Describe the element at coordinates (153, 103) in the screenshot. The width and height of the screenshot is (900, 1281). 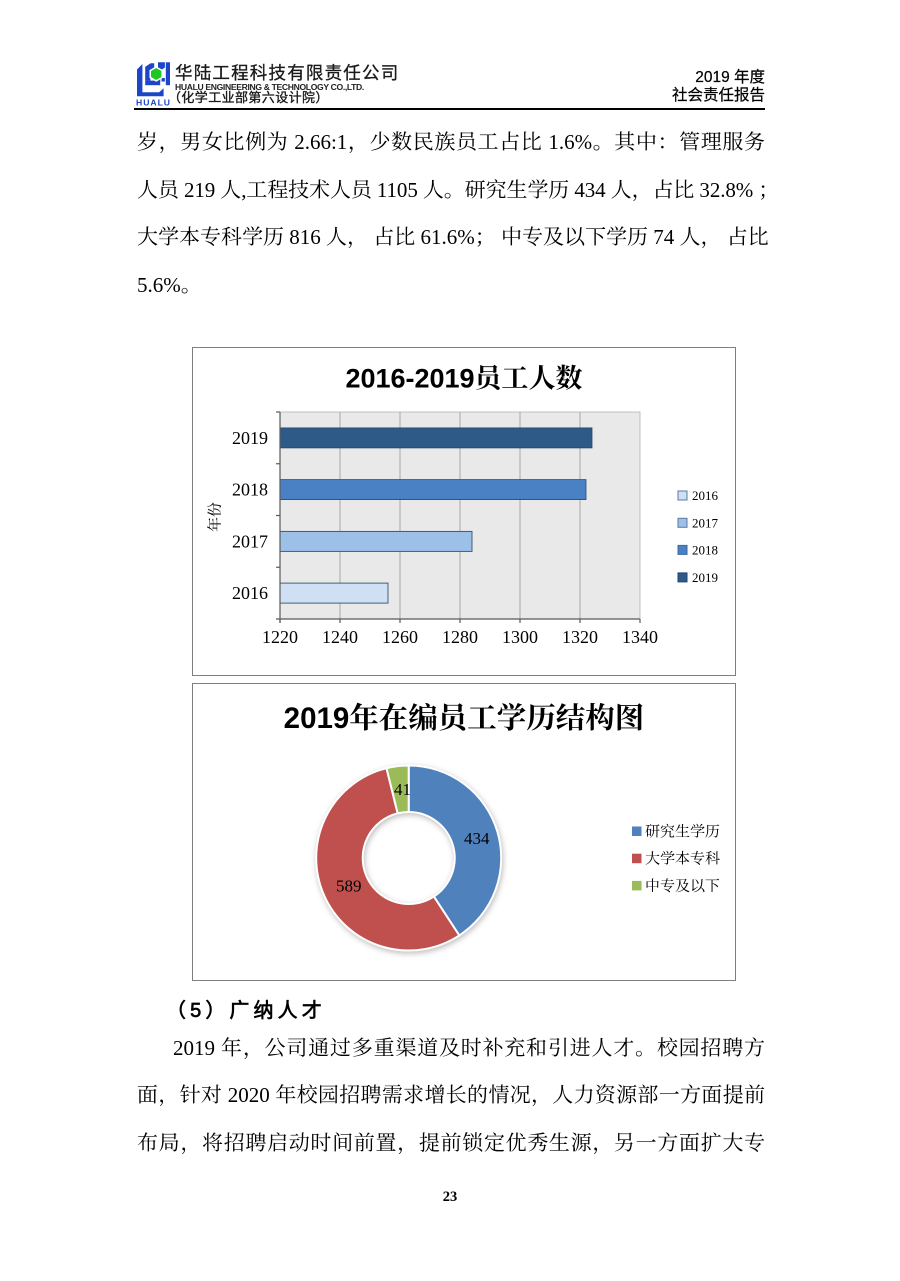
I see `svg-text: HUALU` at that location.